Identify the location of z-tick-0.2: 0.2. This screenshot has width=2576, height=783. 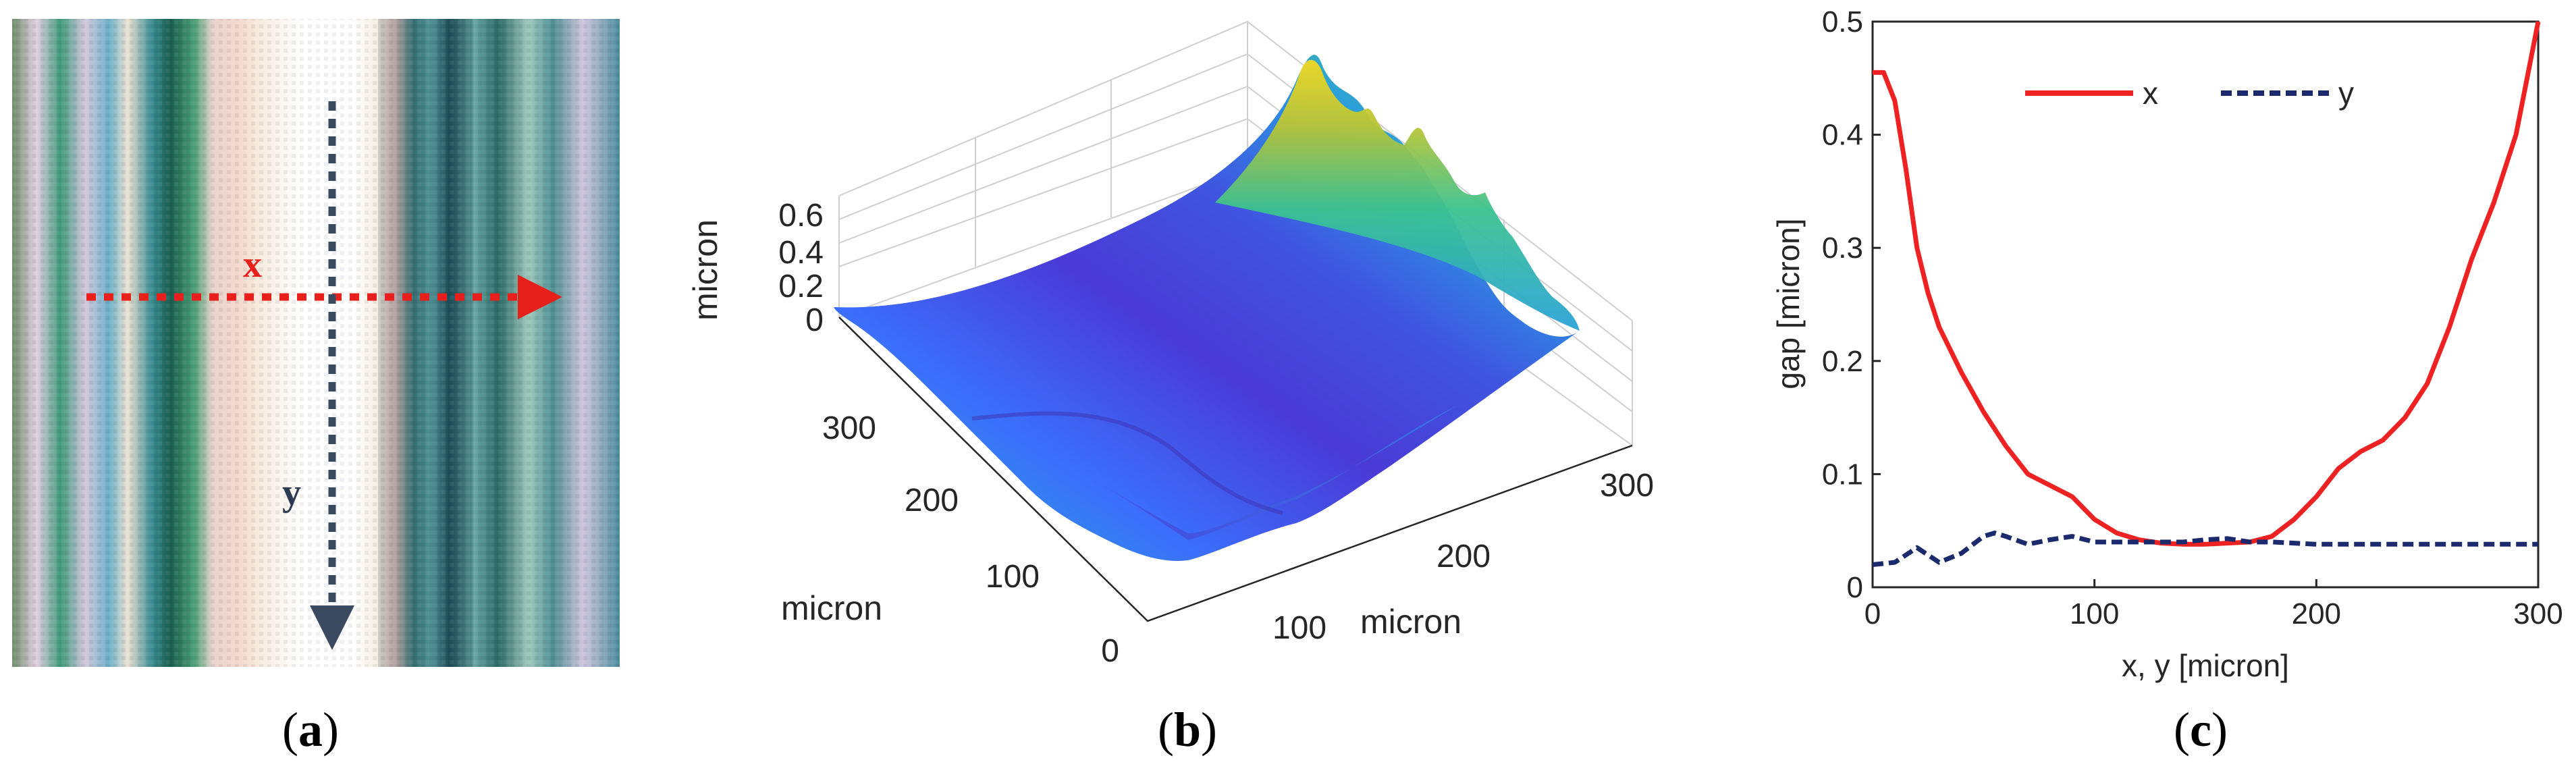
(801, 286).